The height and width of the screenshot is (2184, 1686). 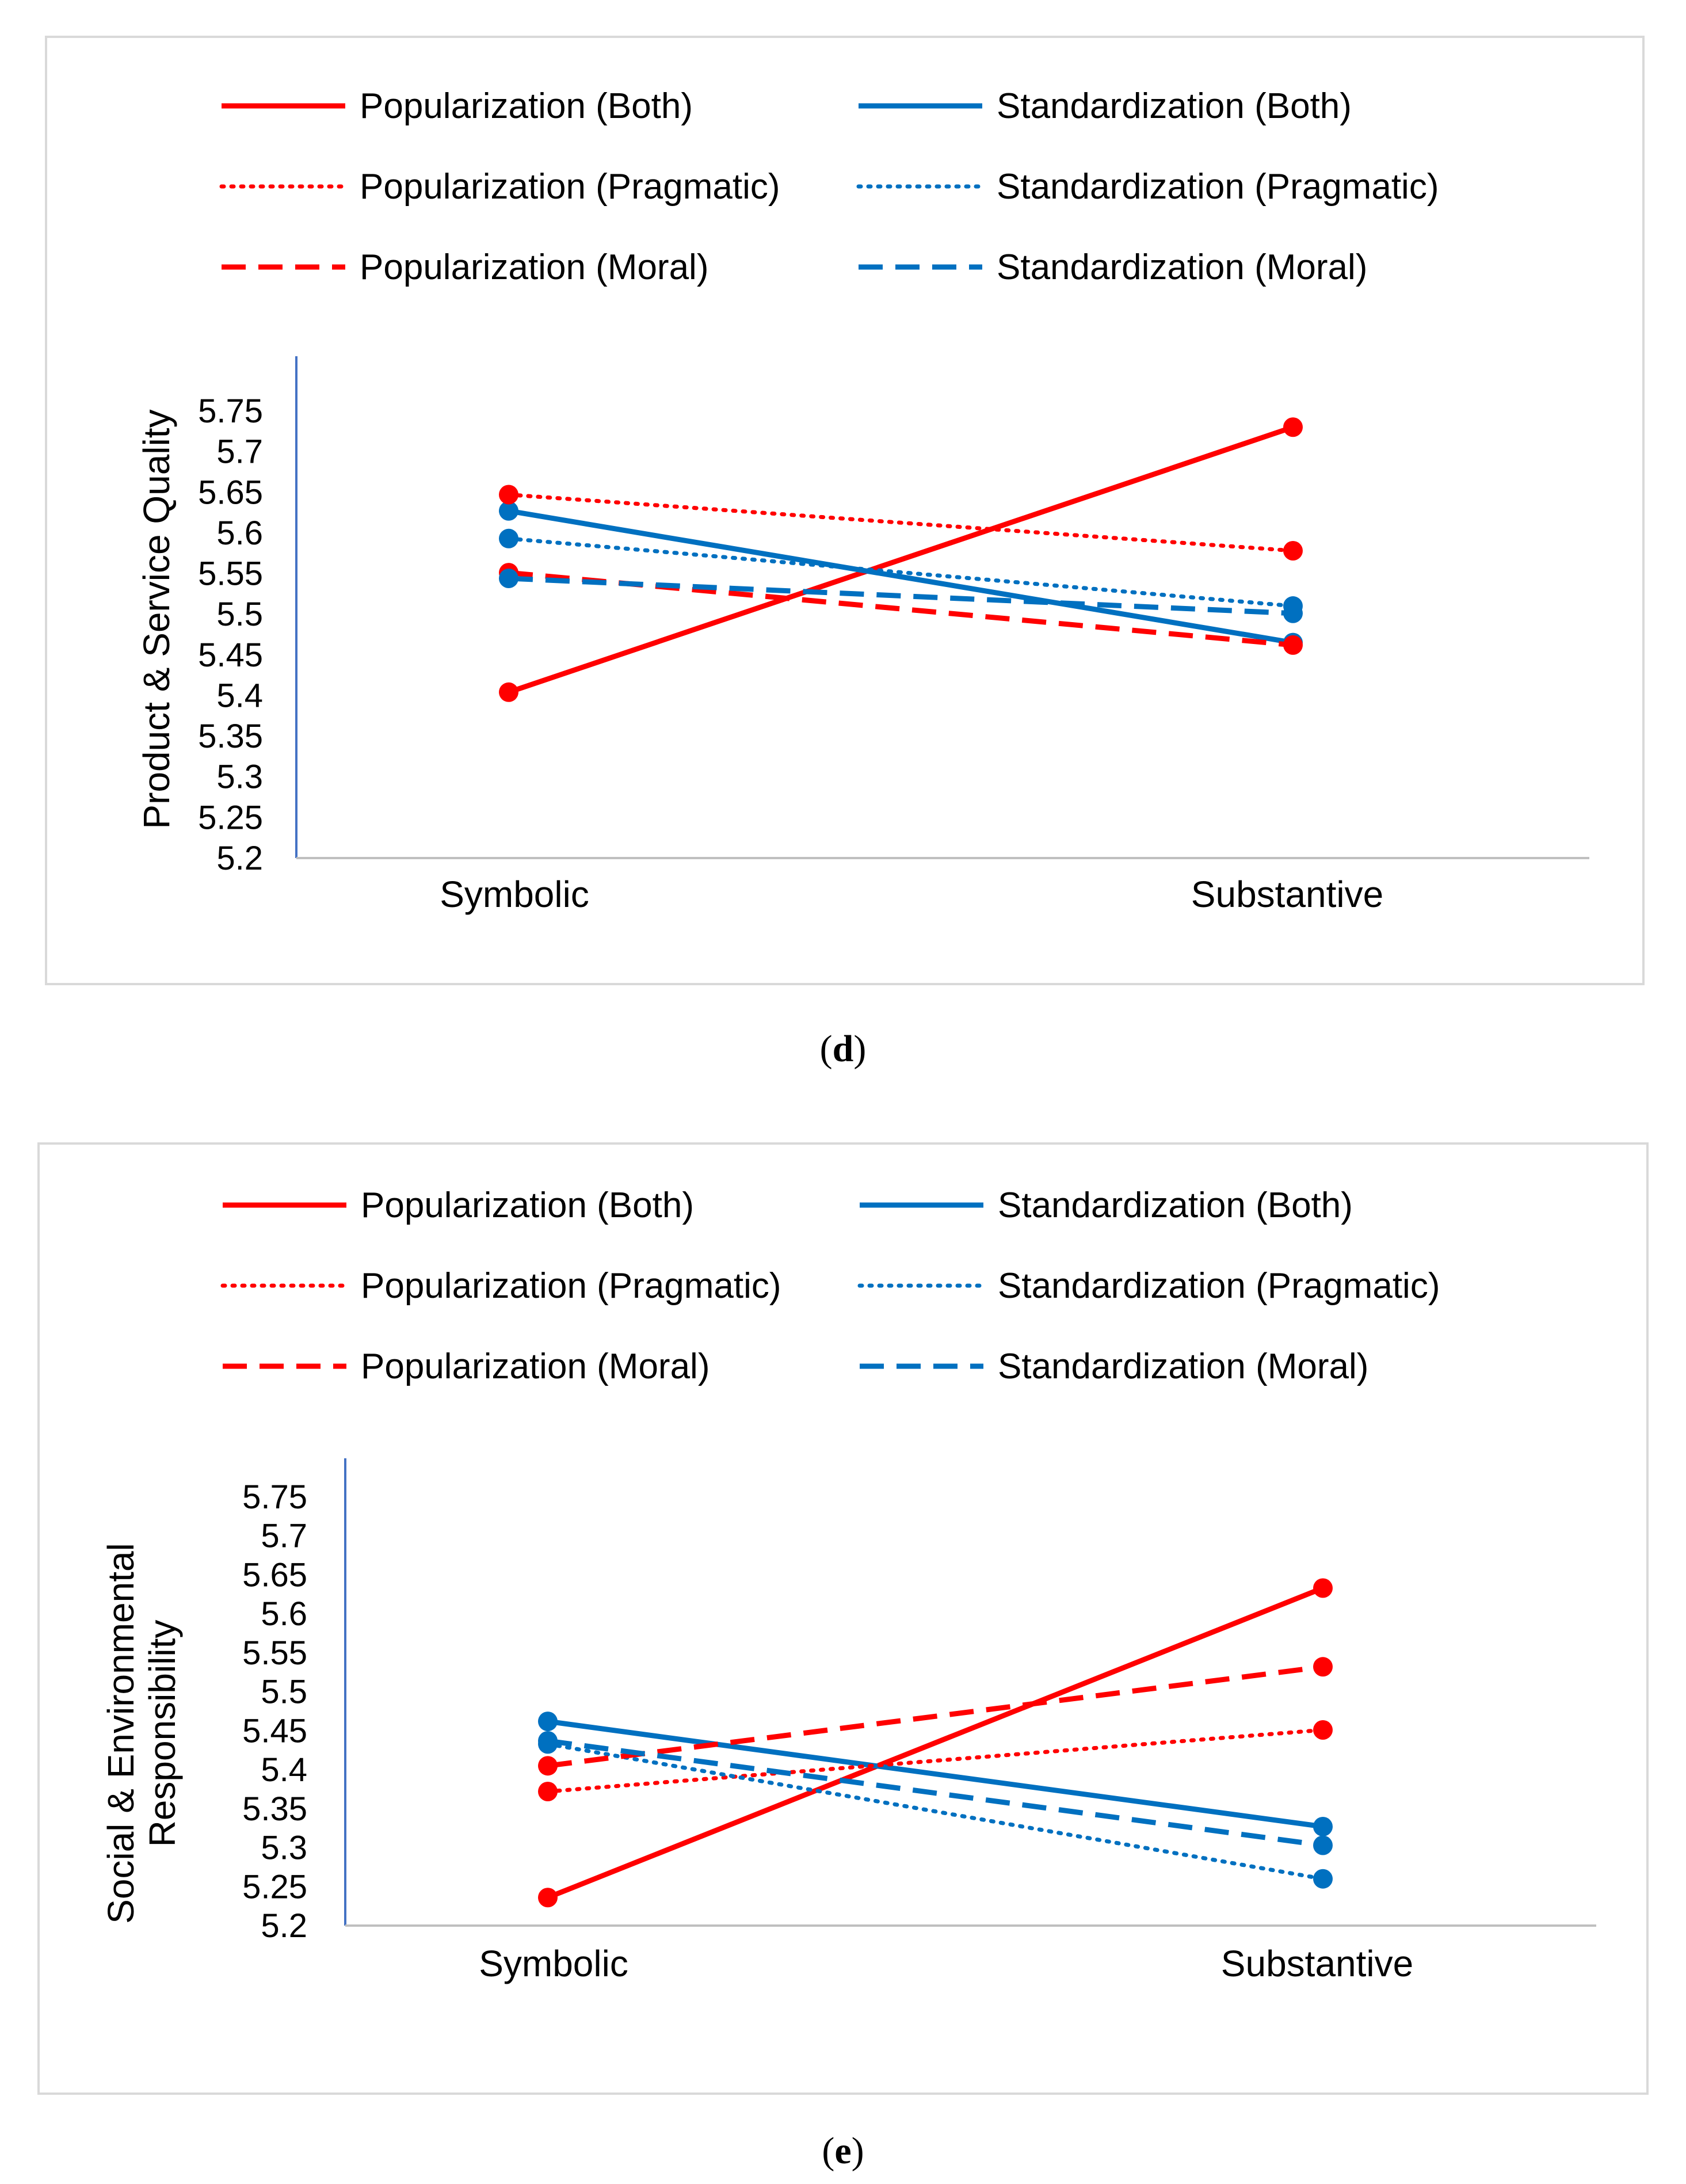 I want to click on legend-label-standardization-moral-e: Standardization (Moral), so click(x=1183, y=1367).